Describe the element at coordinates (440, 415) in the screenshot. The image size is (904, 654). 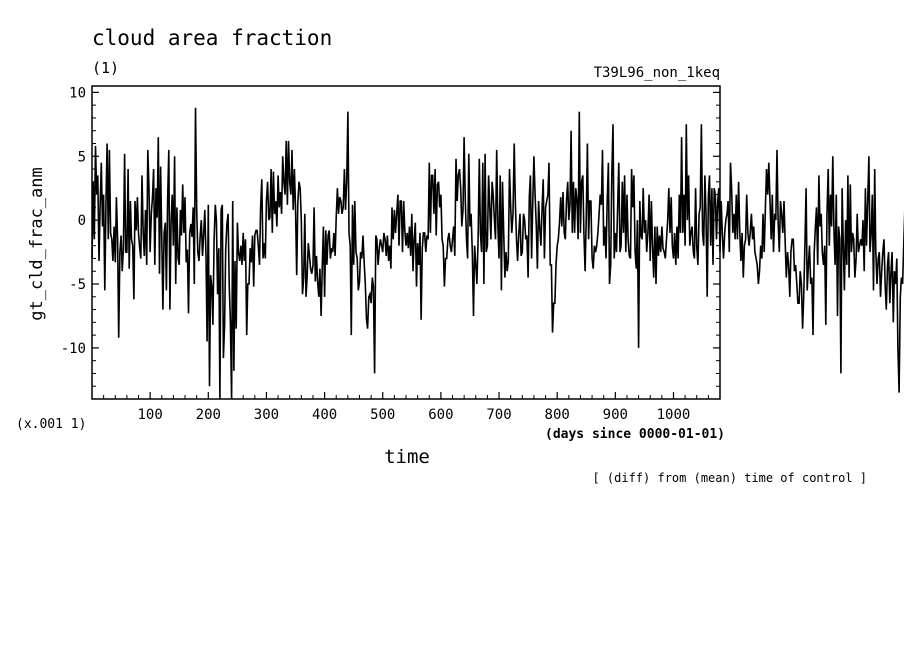
I see `x-tick-label: 600` at that location.